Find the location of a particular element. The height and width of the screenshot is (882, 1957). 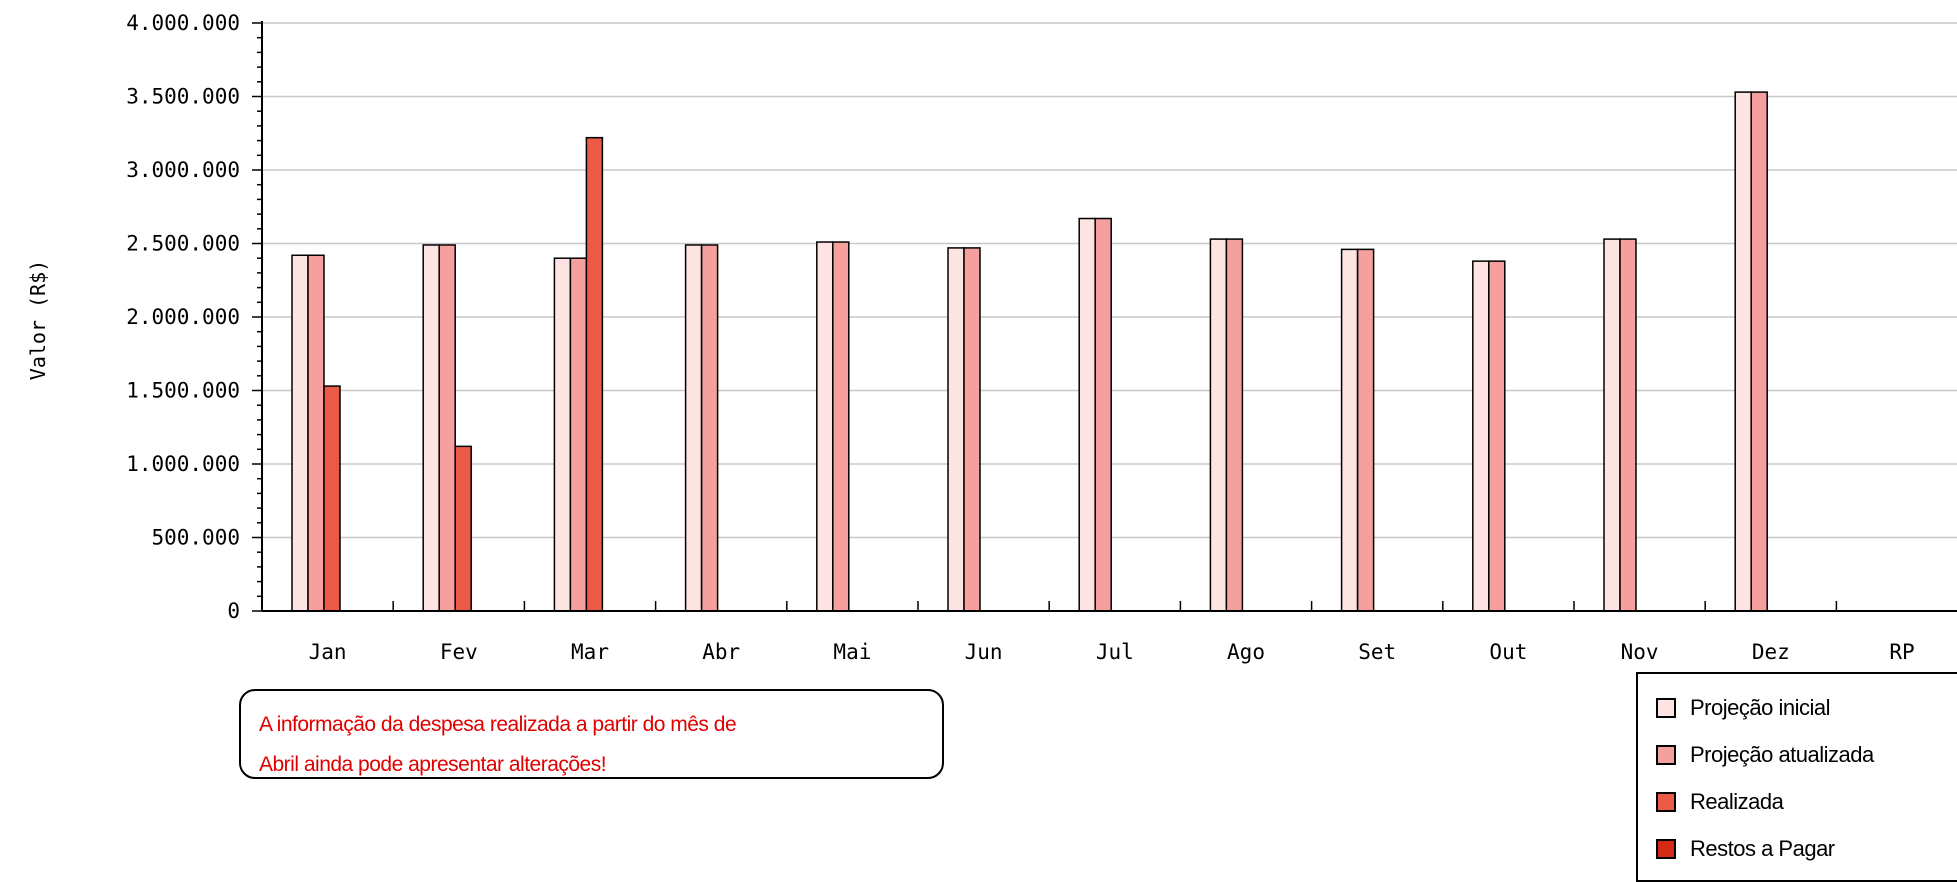

x-tick-label: Set is located at coordinates (1377, 652).